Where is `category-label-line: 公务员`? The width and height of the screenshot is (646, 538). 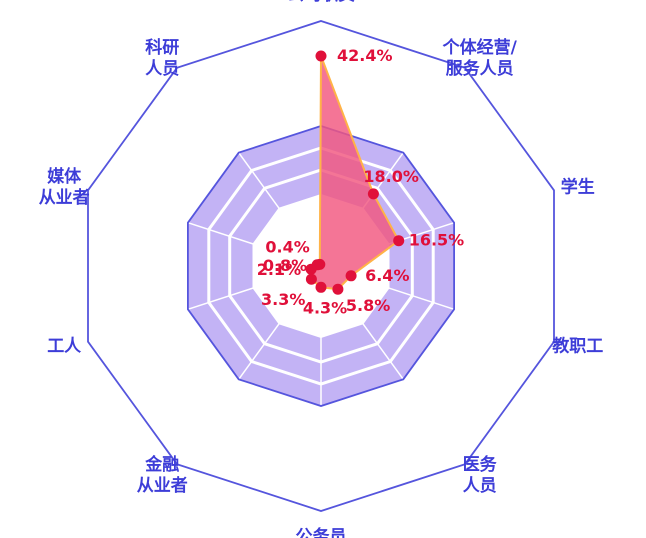 category-label-line: 公务员 is located at coordinates (321, 532).